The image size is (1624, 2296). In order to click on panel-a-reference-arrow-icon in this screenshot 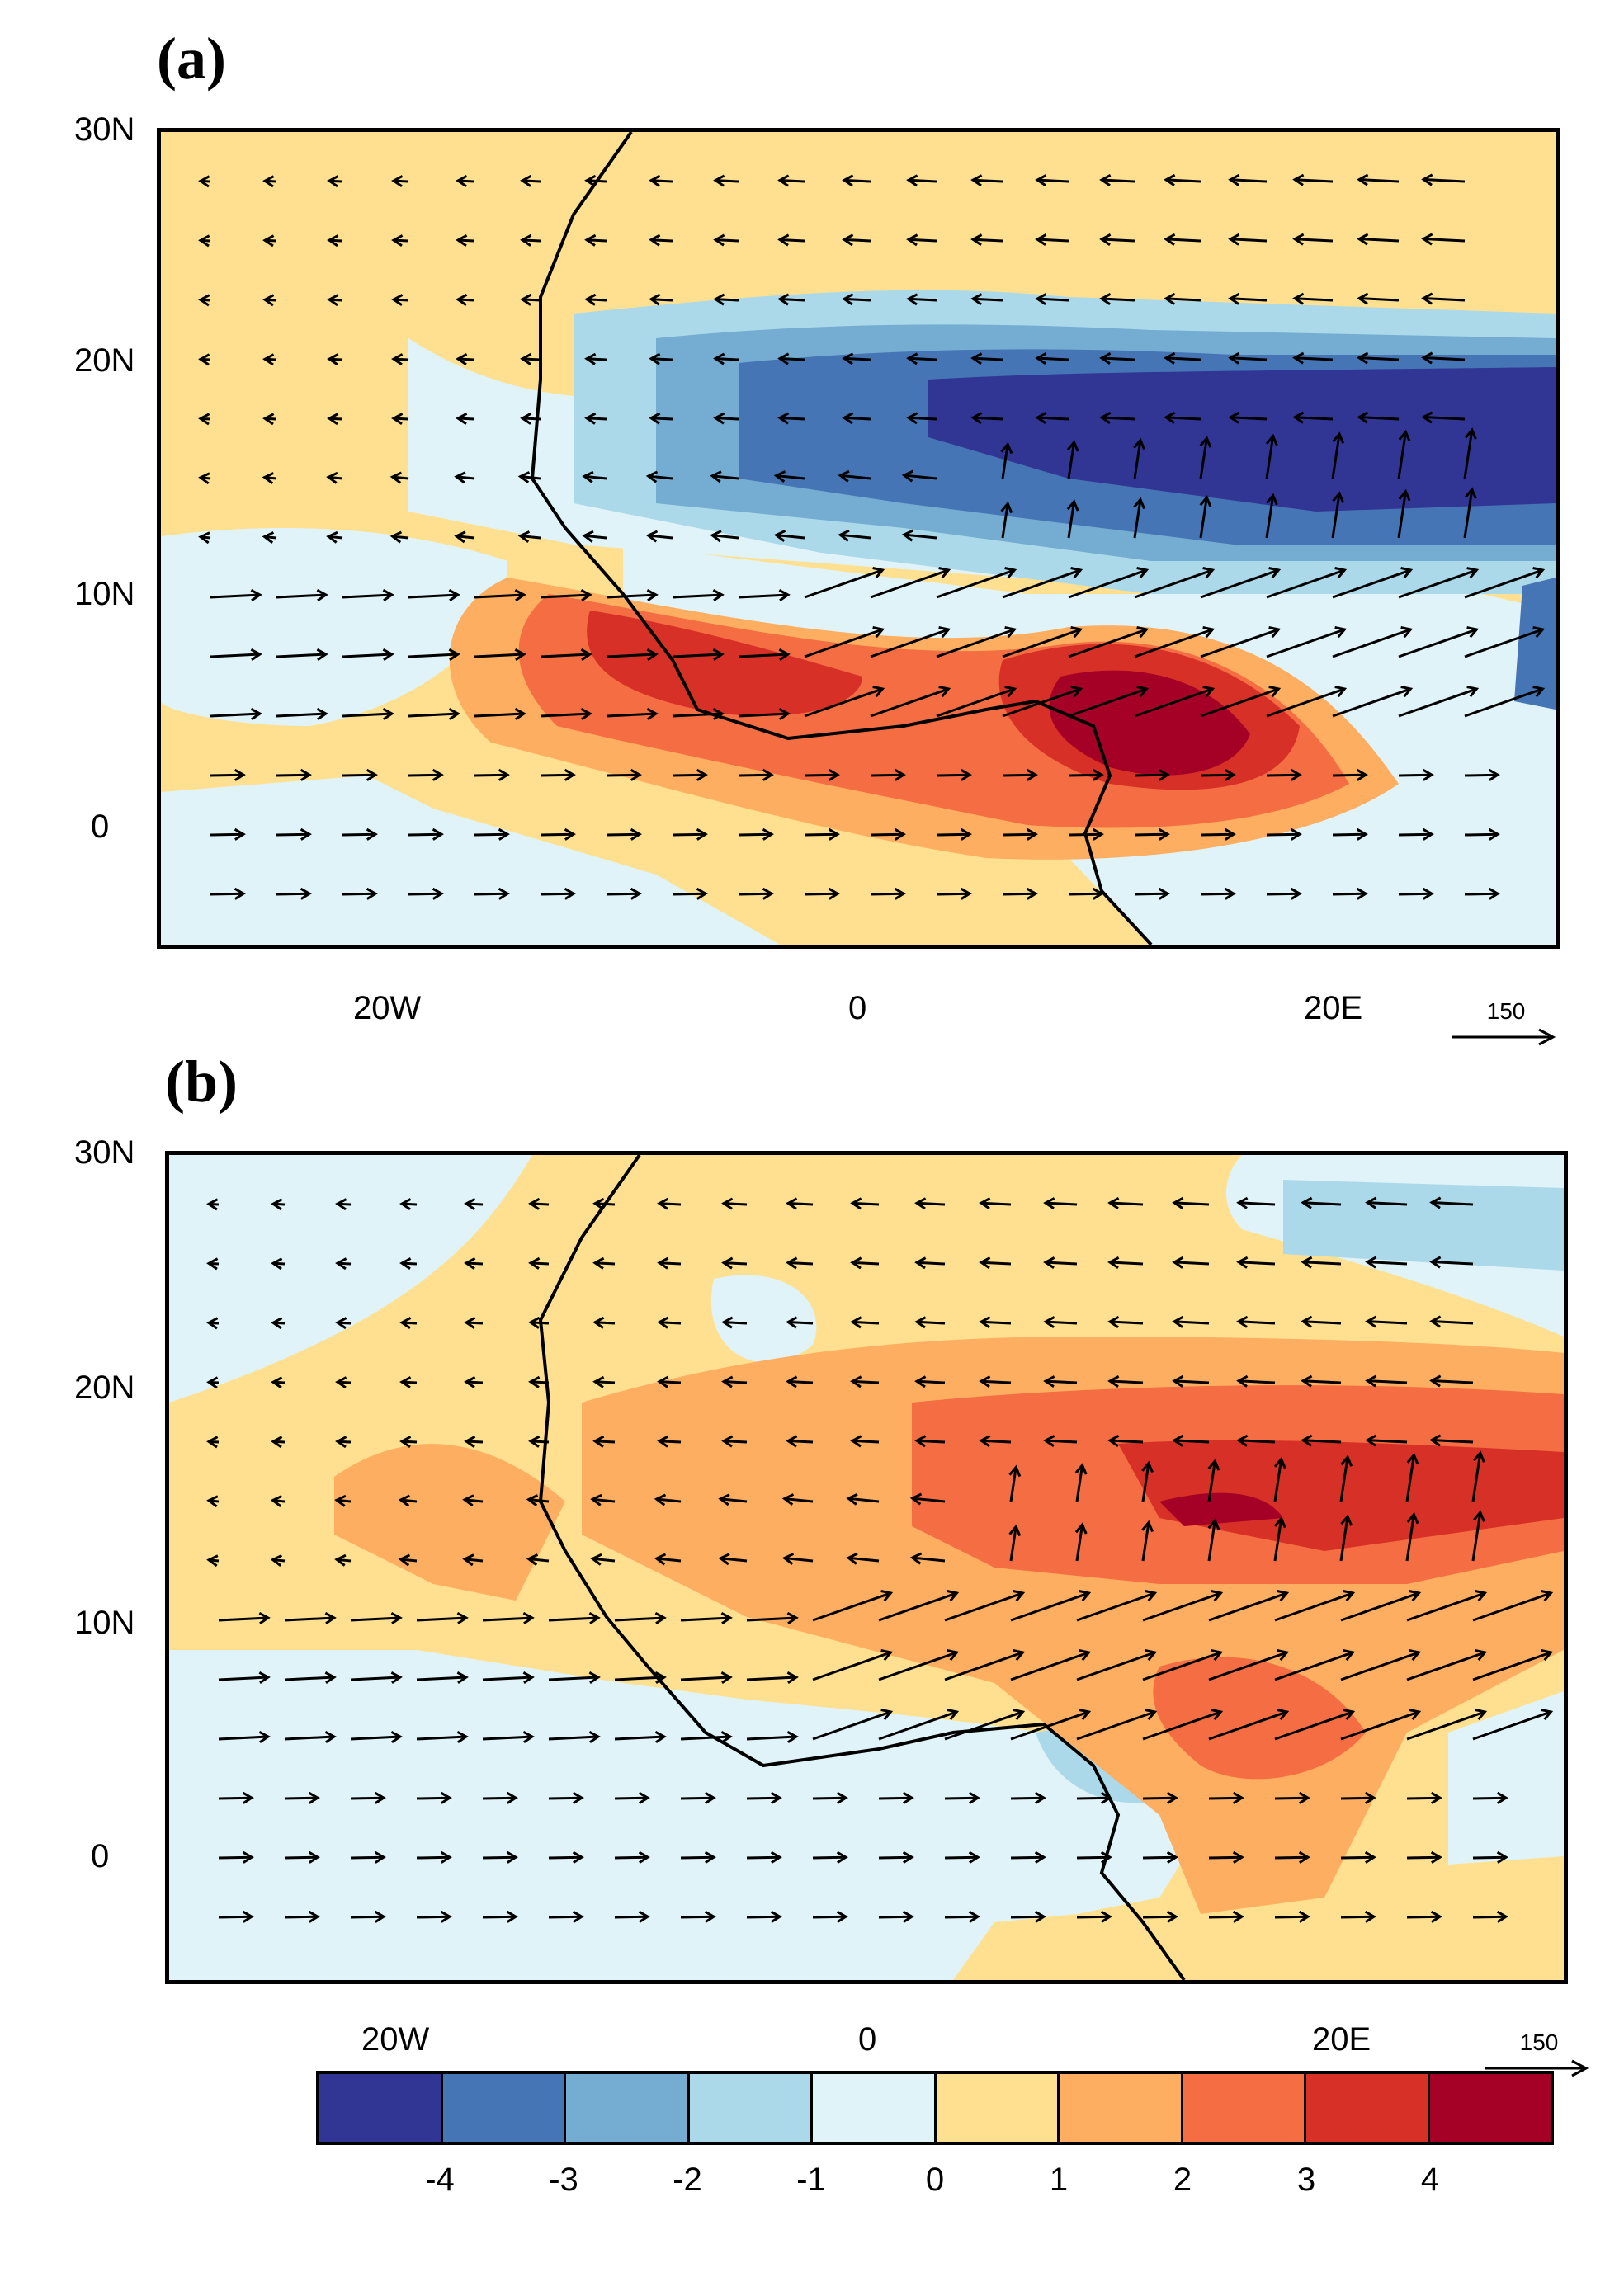, I will do `click(1504, 1037)`.